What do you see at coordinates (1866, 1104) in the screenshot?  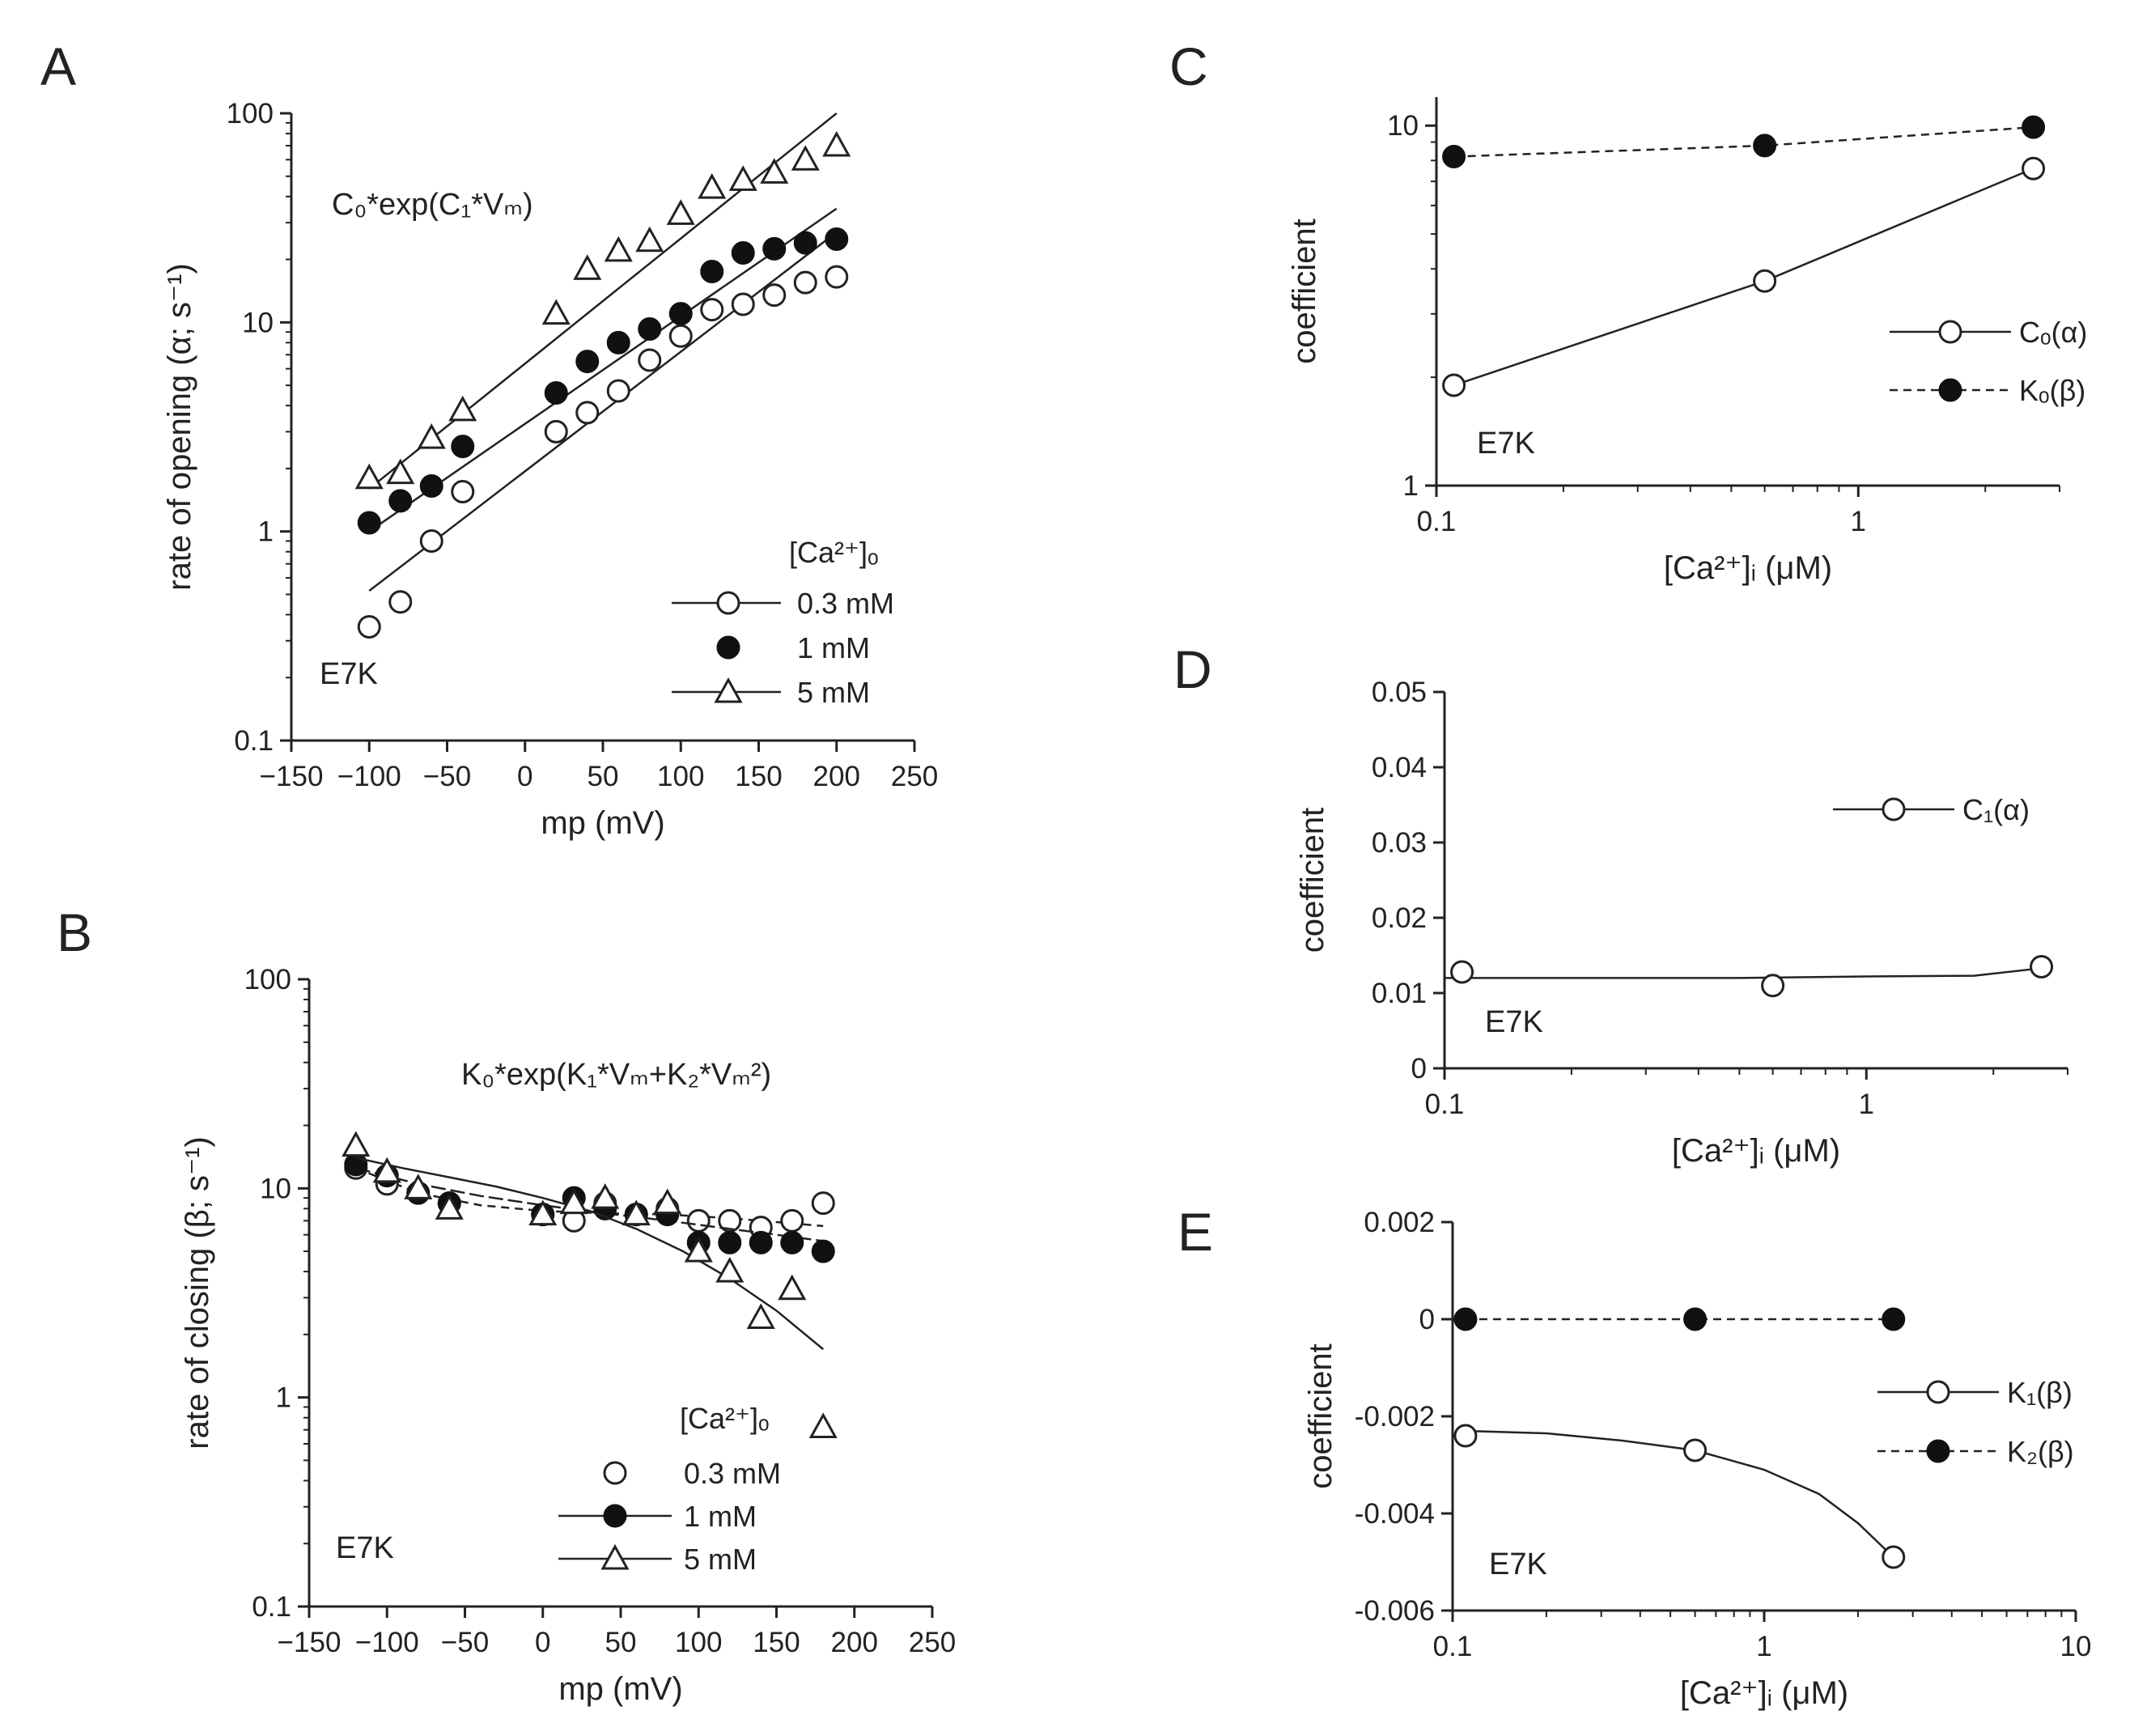 I see `x-tick-label: 1` at bounding box center [1866, 1104].